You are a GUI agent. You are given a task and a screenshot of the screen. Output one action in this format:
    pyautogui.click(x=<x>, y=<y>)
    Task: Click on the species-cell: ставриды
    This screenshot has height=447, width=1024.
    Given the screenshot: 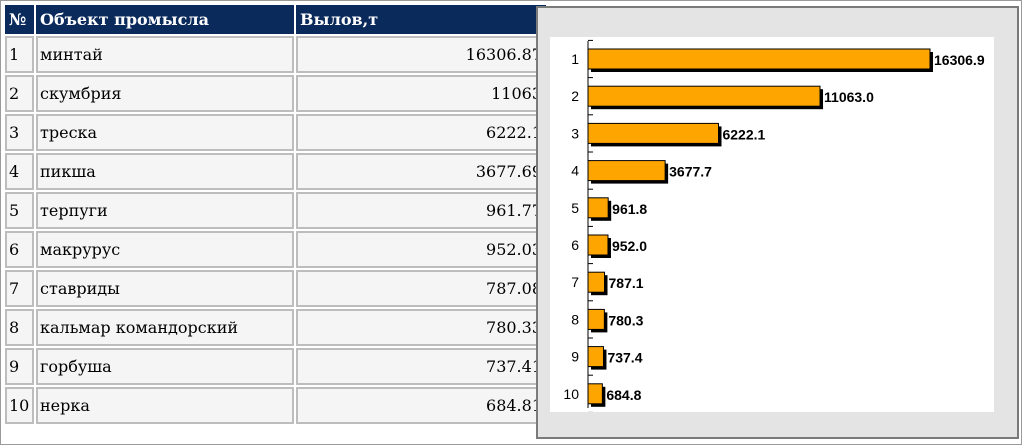 What is the action you would take?
    pyautogui.click(x=165, y=288)
    